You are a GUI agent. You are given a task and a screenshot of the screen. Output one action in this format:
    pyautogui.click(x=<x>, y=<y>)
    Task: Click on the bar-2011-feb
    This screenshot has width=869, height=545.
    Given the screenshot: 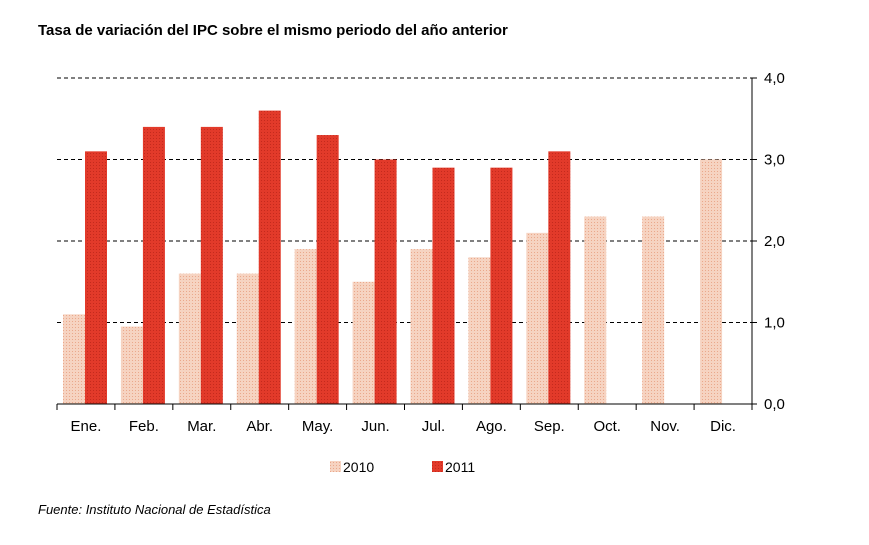 What is the action you would take?
    pyautogui.click(x=153, y=265)
    